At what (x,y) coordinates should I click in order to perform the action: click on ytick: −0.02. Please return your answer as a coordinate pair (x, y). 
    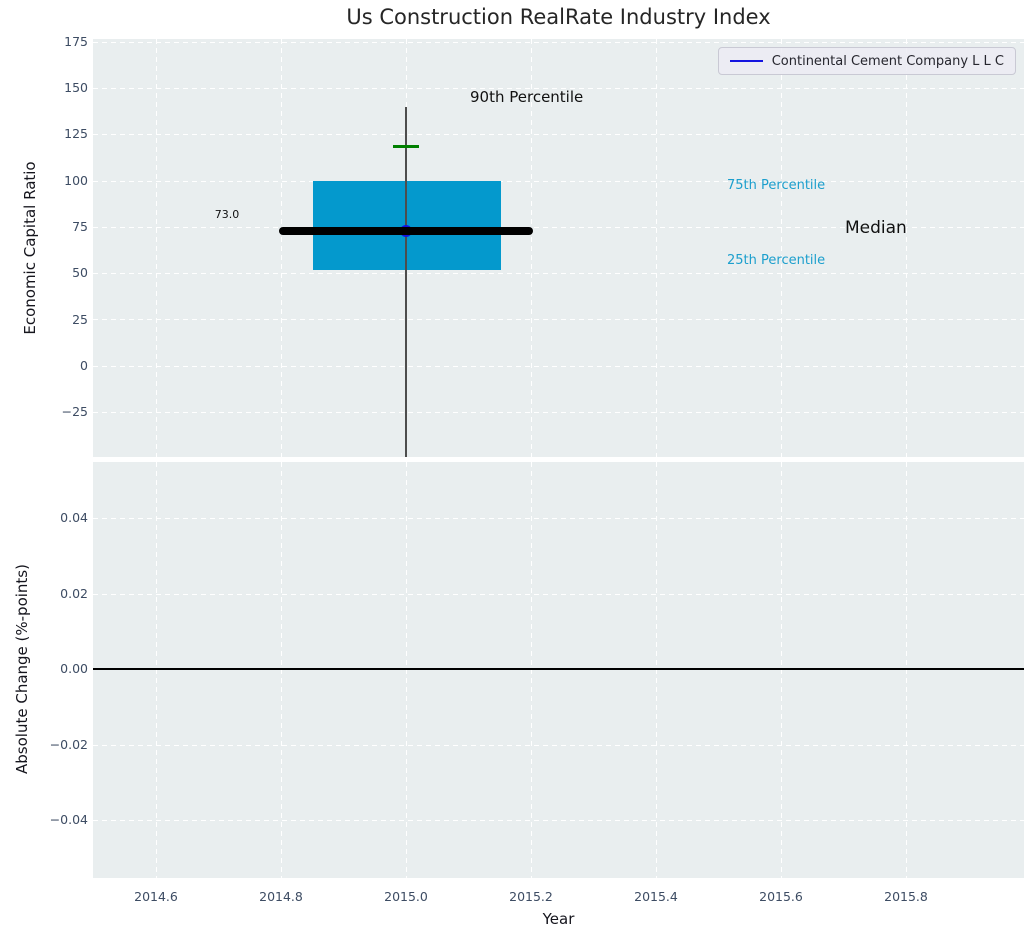
    Looking at the image, I should click on (68, 744).